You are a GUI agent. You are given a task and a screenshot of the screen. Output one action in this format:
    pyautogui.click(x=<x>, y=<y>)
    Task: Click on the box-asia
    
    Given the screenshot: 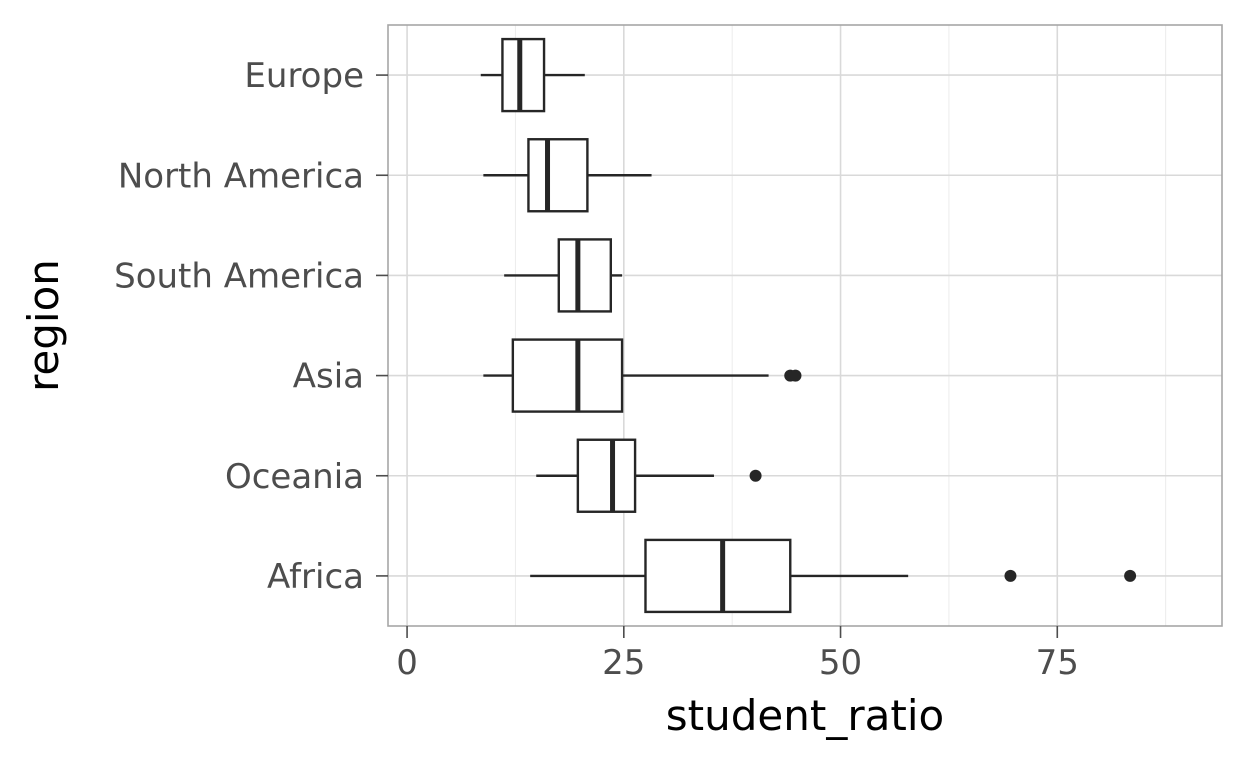 What is the action you would take?
    pyautogui.click(x=642, y=375)
    